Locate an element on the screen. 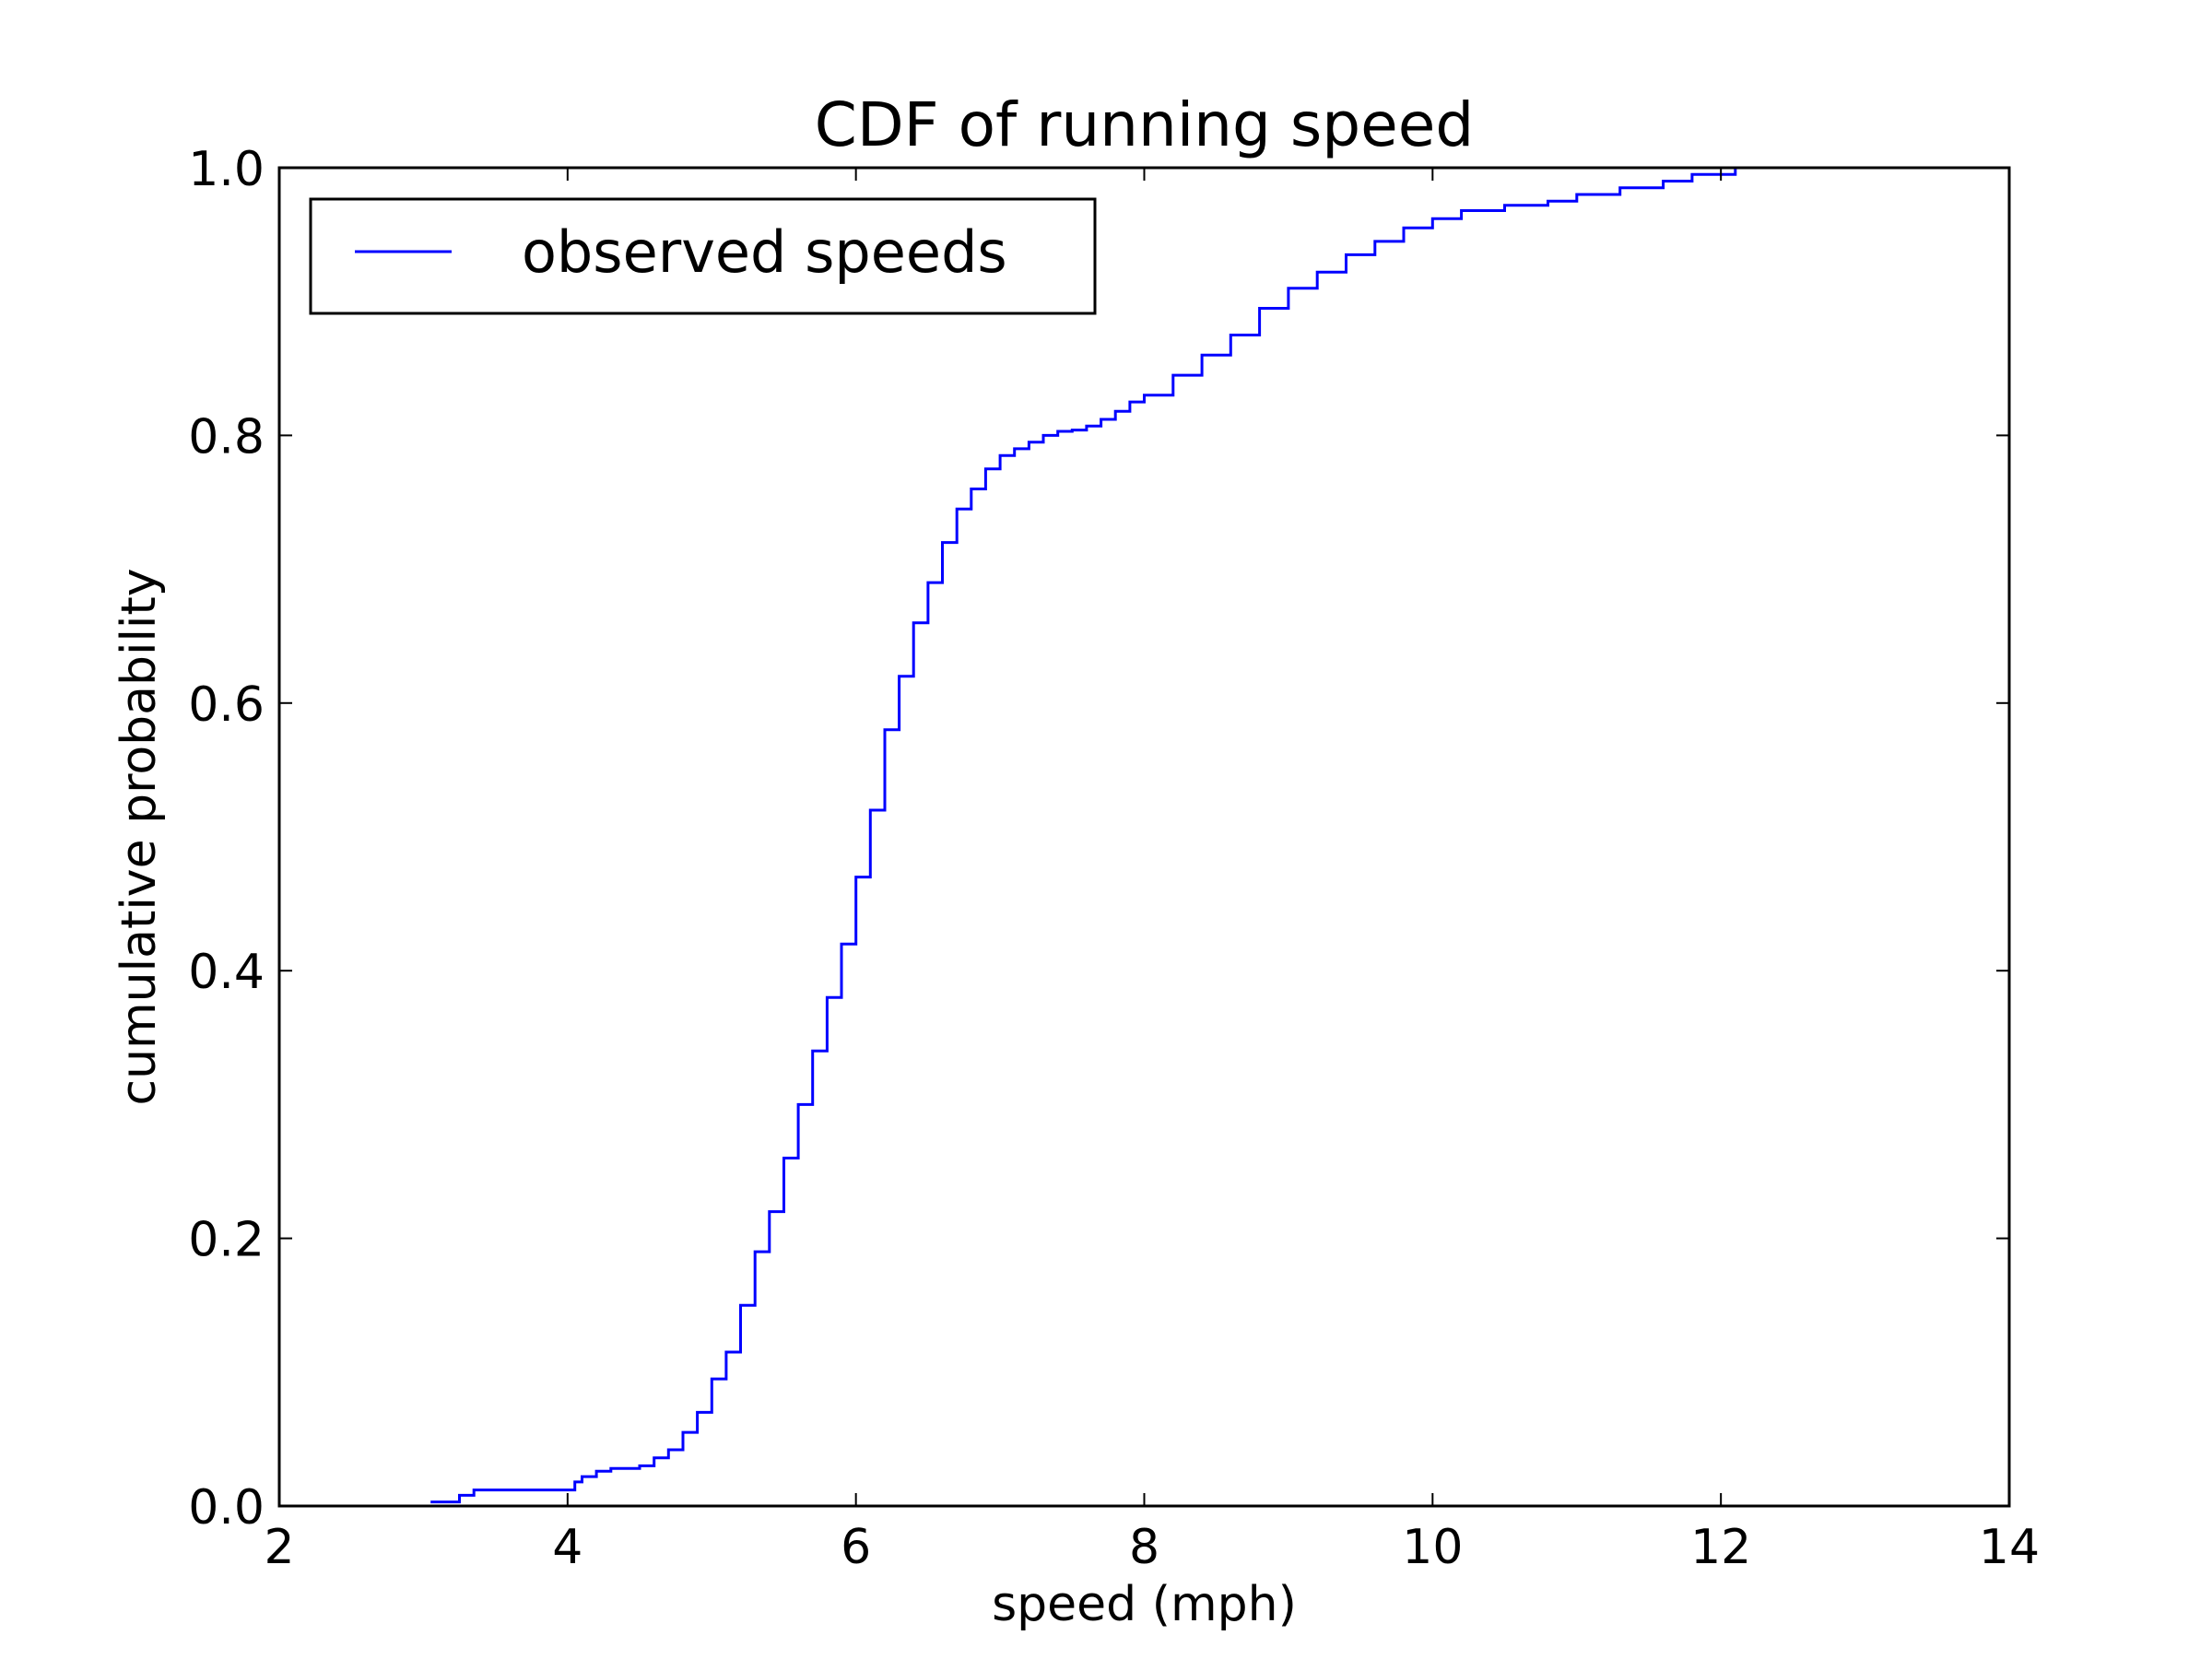 Image resolution: width=2212 pixels, height=1659 pixels. y-tick-label: 0.2 is located at coordinates (226, 1240).